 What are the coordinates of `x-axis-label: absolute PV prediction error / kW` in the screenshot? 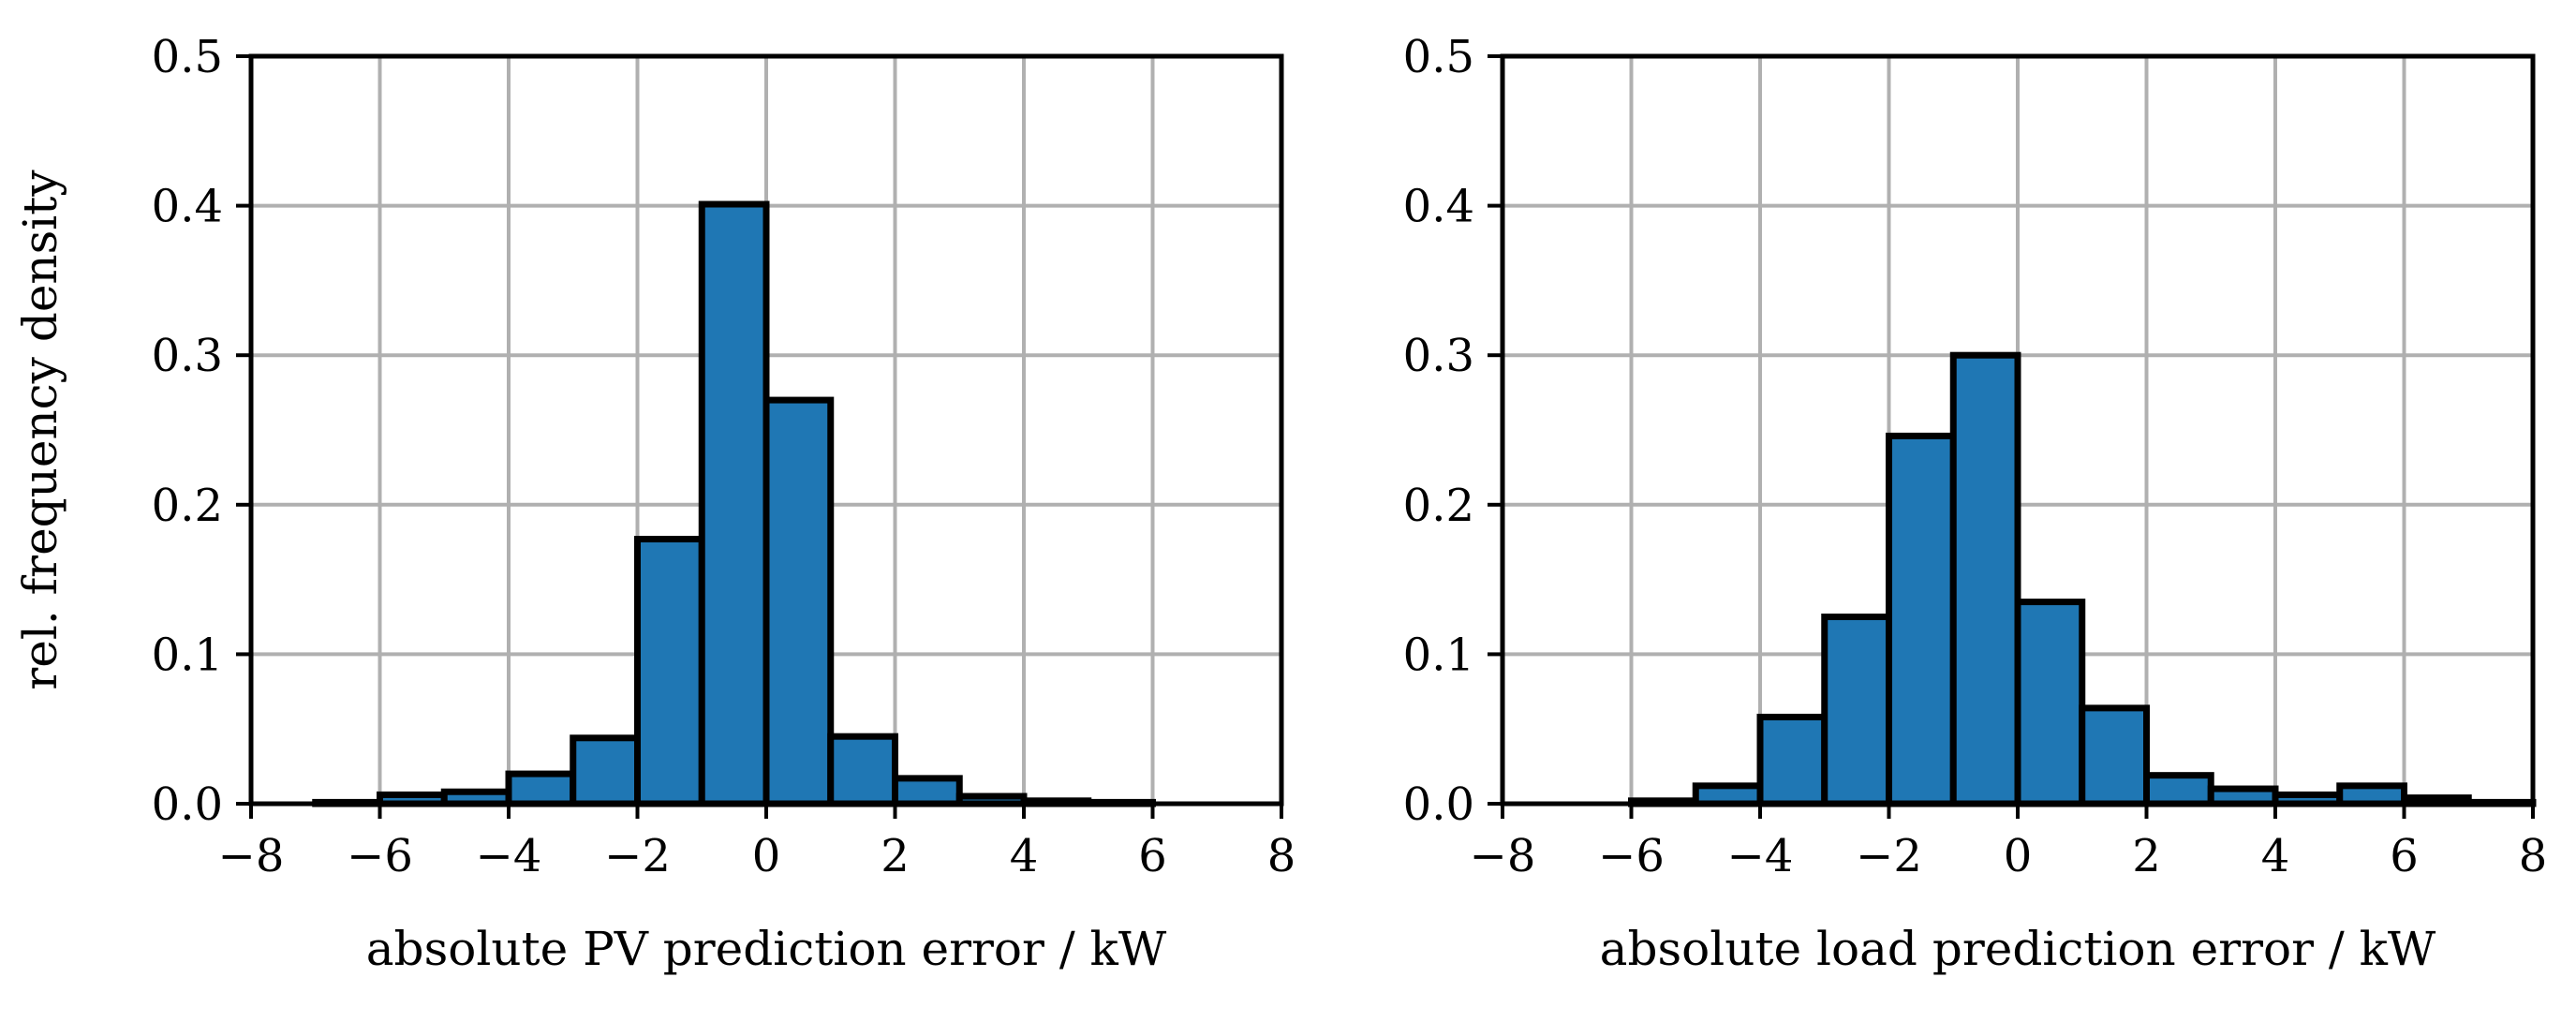 It's located at (766, 949).